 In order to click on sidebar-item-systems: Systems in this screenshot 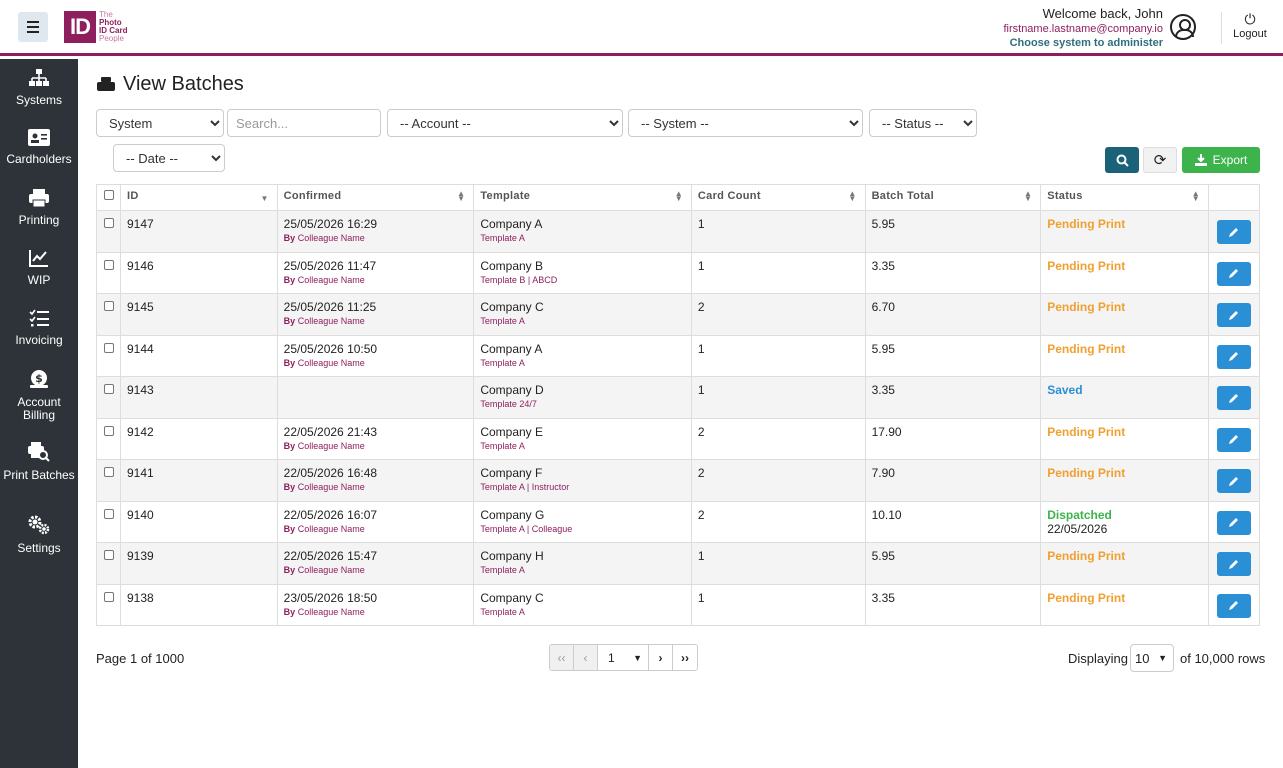, I will do `click(39, 88)`.